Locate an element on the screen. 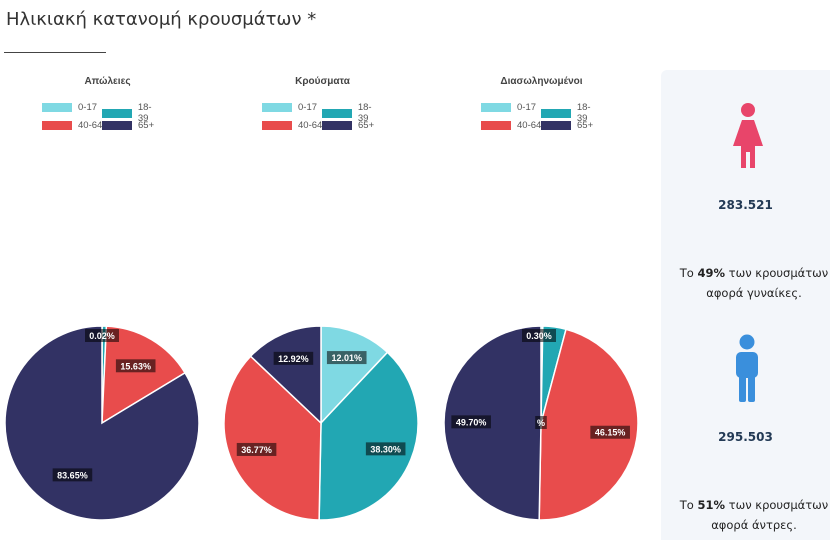  data-label: 0.30% is located at coordinates (539, 335).